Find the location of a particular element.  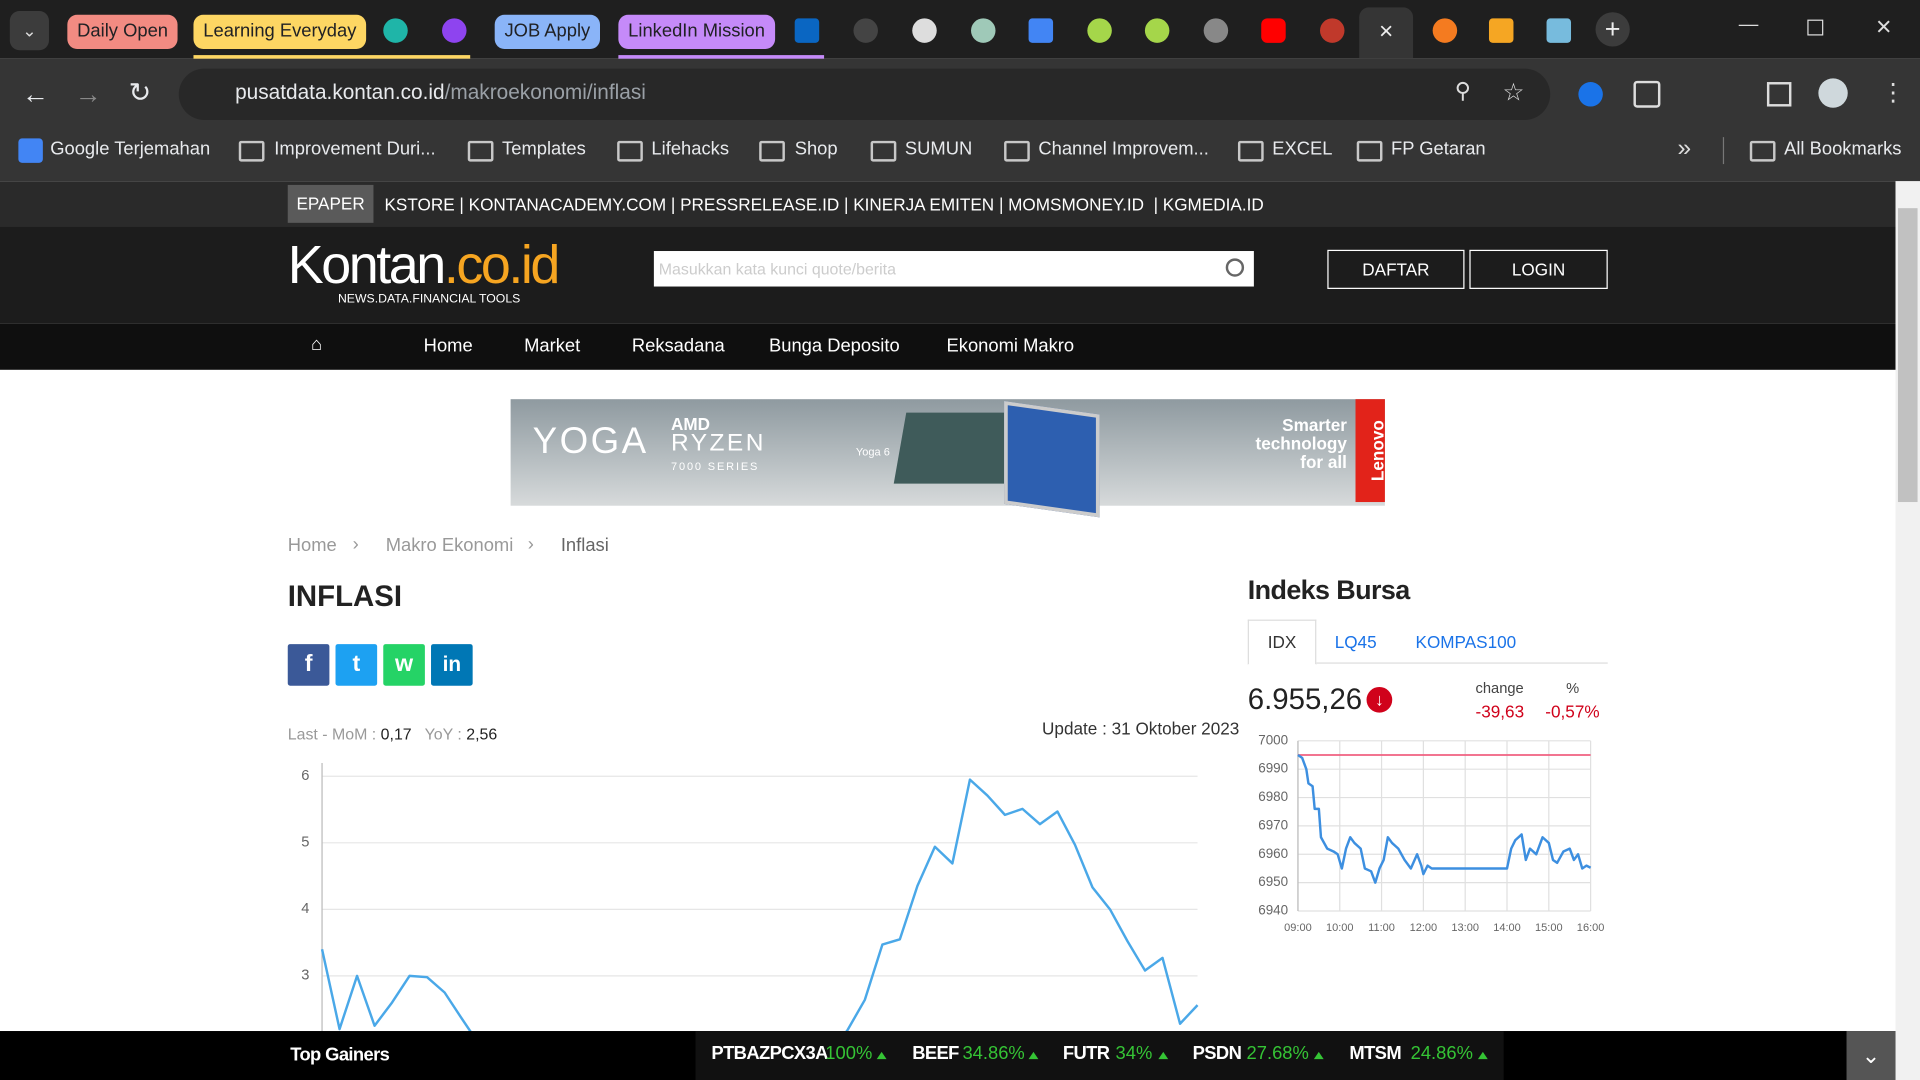

ticker-code: FUTR is located at coordinates (1086, 1054).